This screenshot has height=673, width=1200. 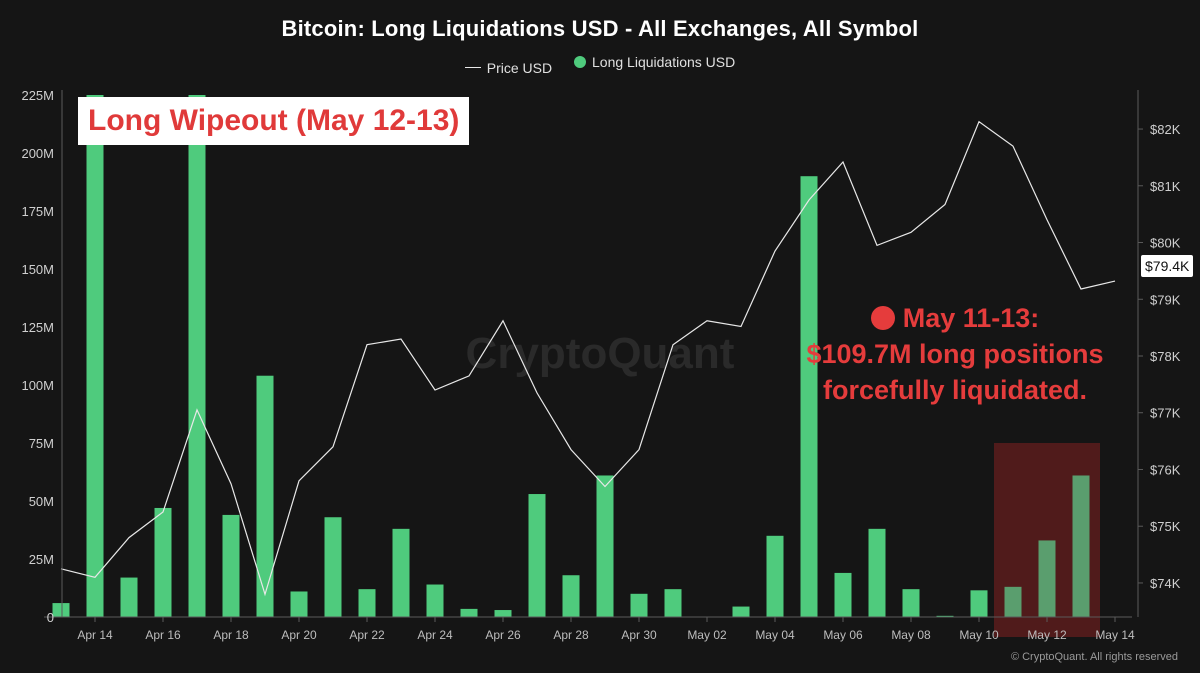 What do you see at coordinates (95, 635) in the screenshot?
I see `x-tick-label: Apr 14` at bounding box center [95, 635].